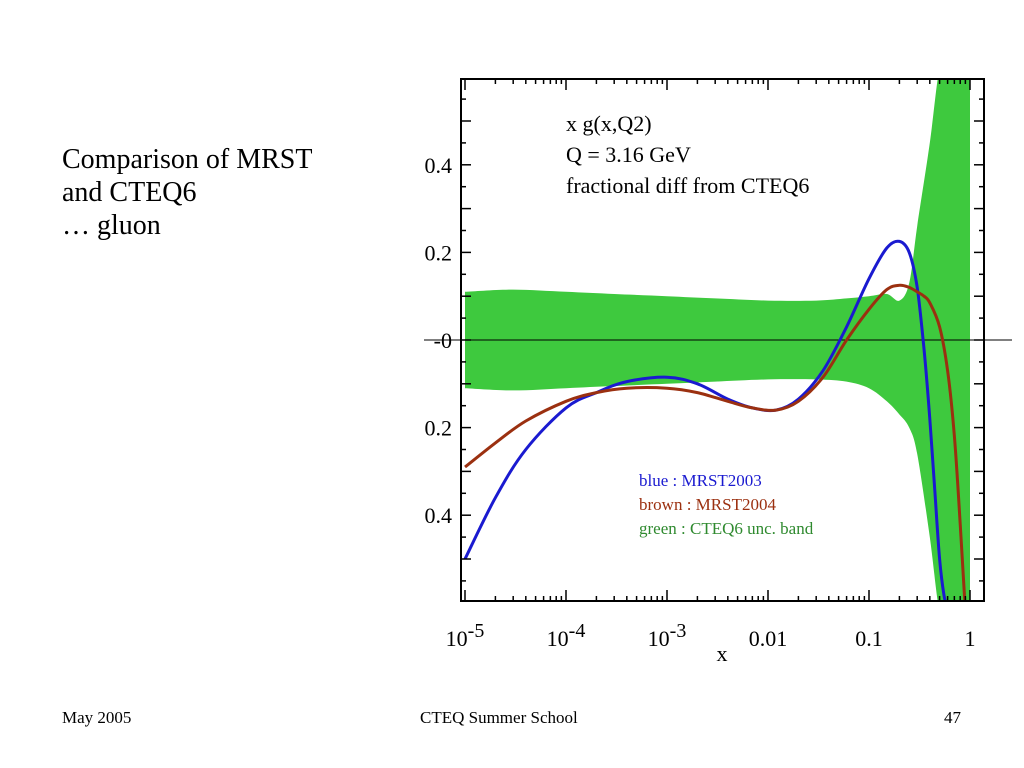 The image size is (1024, 768). Describe the element at coordinates (687, 185) in the screenshot. I see `chart-annotation-line: fractional diff from CTEQ6` at that location.